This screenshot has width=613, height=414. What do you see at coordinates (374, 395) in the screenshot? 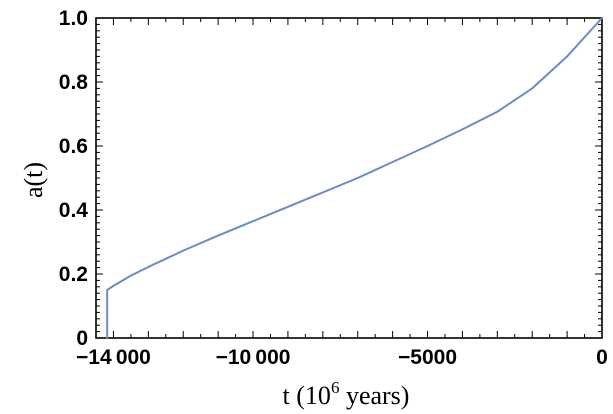
I see `x-axis-label-suffix: years)` at bounding box center [374, 395].